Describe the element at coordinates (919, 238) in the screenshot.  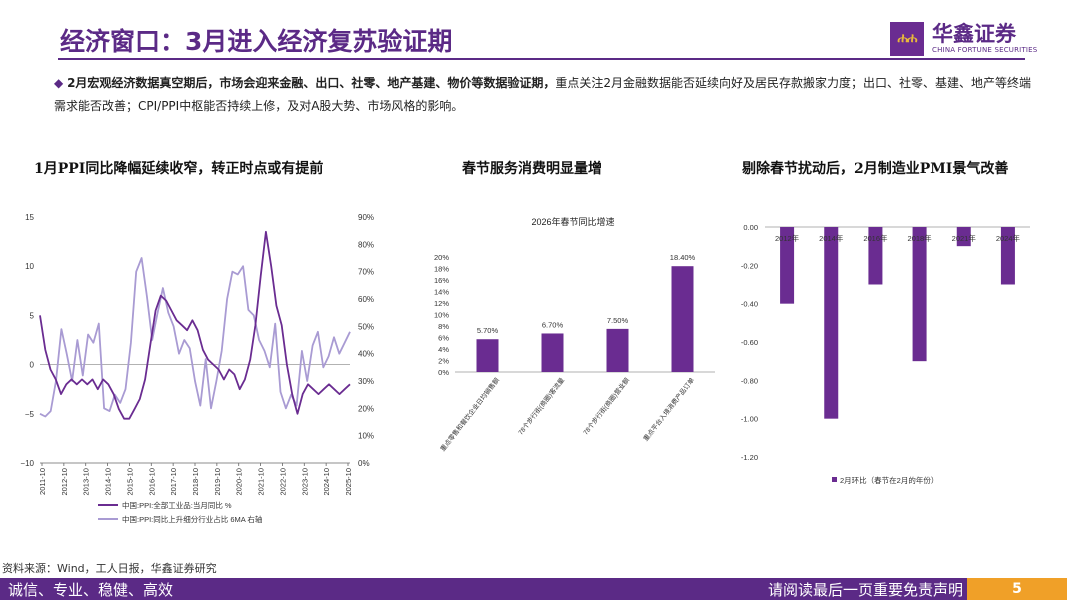
I see `pmi-category-label: 2018年` at that location.